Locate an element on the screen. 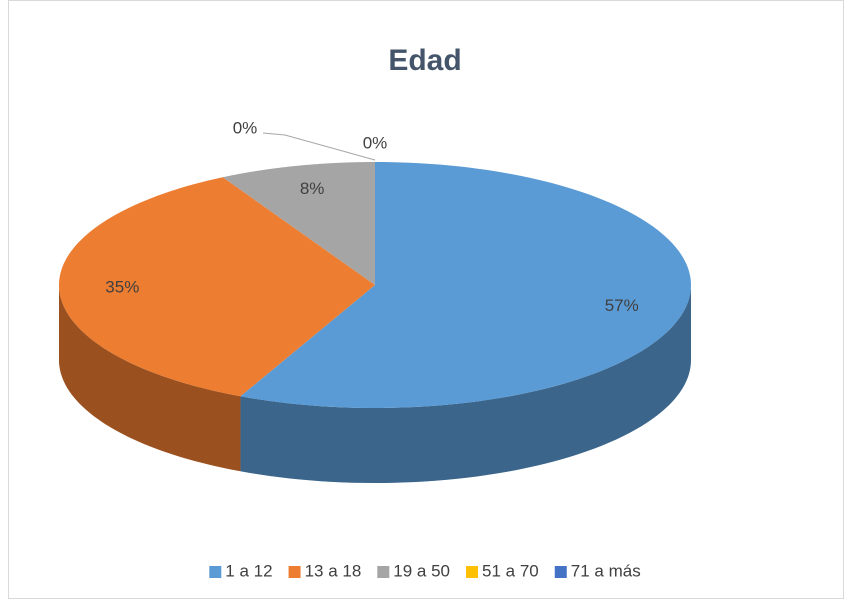  legend-label: 19 a 50 is located at coordinates (421, 570).